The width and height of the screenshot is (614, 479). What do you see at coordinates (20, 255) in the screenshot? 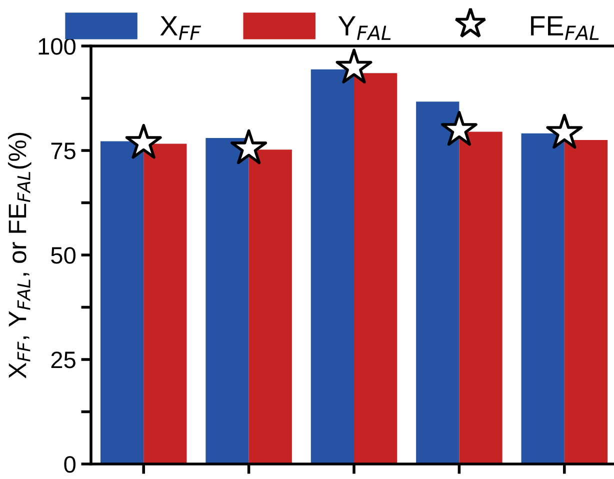
I see `y-axis-title: X$_{FF}$, Y$_{FAL}$, or FE$_{FAL}$(%)` at bounding box center [20, 255].